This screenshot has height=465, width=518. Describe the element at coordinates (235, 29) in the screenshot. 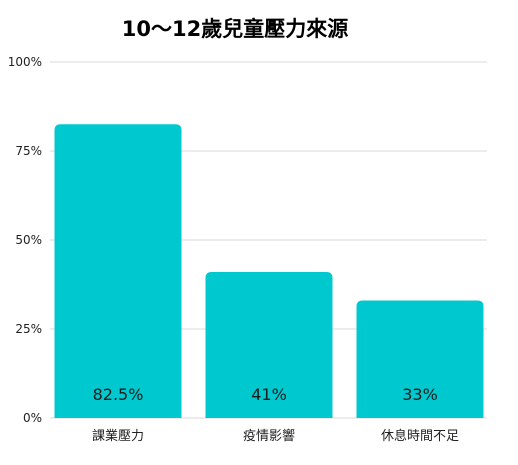

I see `chart-title: 10～12歲兒童壓力來源` at that location.